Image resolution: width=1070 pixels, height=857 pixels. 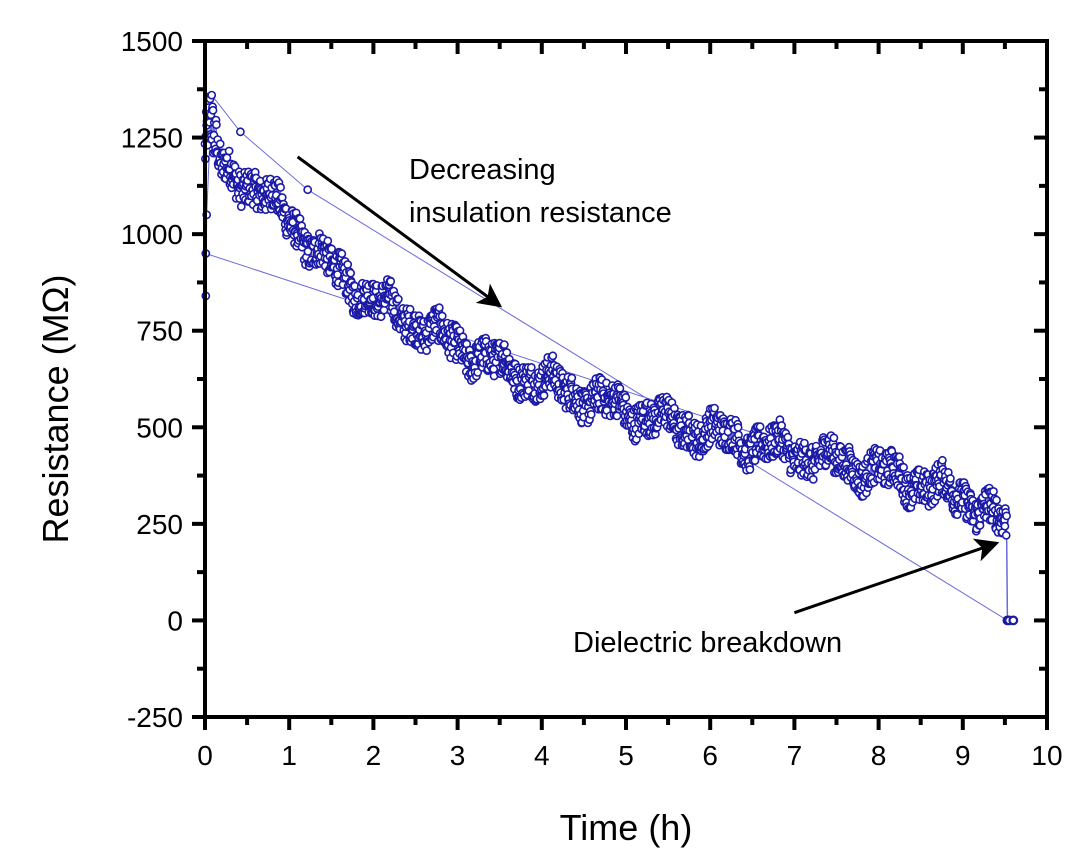 What do you see at coordinates (963, 755) in the screenshot?
I see `x-tick-label: 9` at bounding box center [963, 755].